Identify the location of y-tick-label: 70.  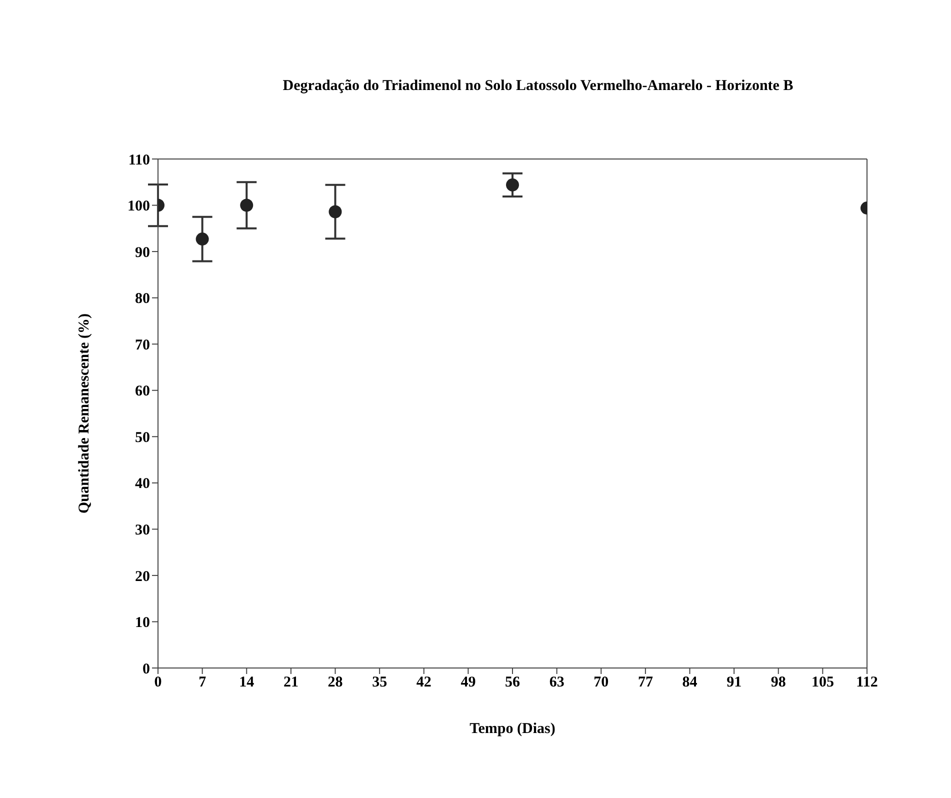
(142, 345).